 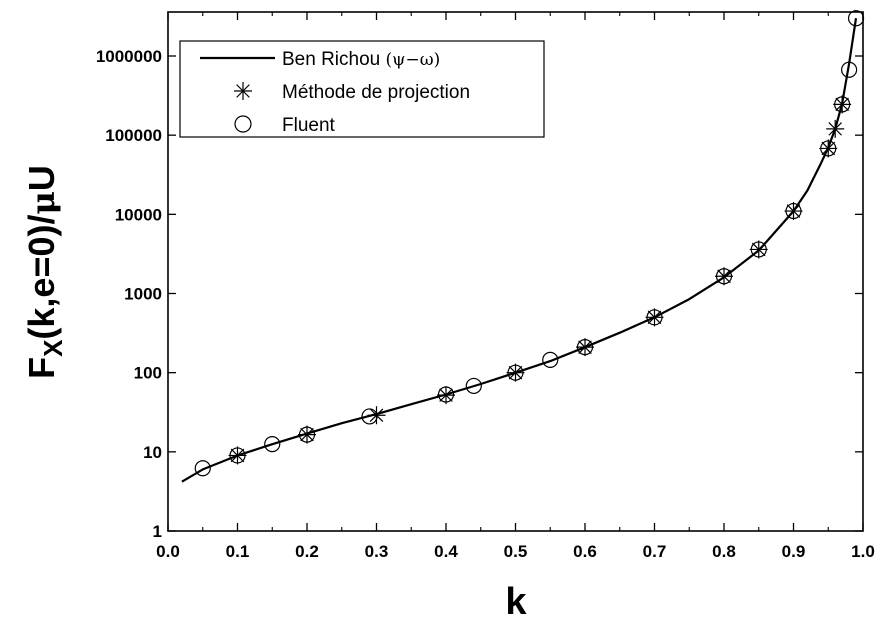 What do you see at coordinates (376, 92) in the screenshot?
I see `legend-label-methode: Méthode de projection` at bounding box center [376, 92].